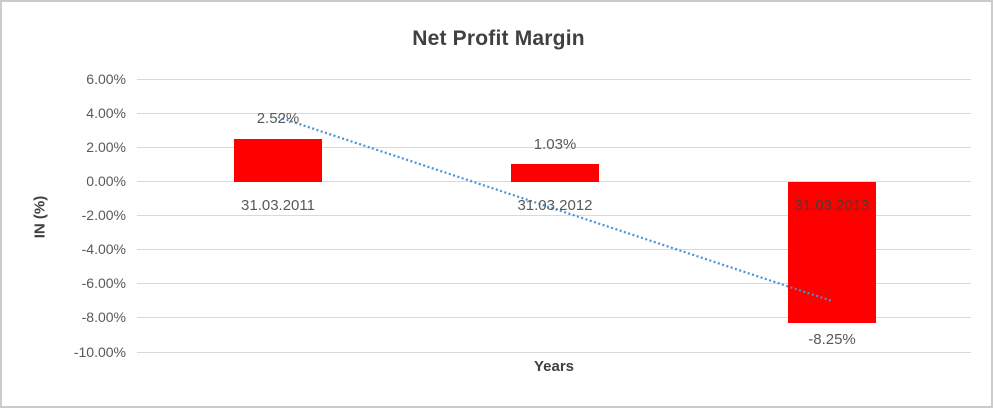 The height and width of the screenshot is (408, 993). I want to click on category-label-2012: 31.03.2012, so click(555, 205).